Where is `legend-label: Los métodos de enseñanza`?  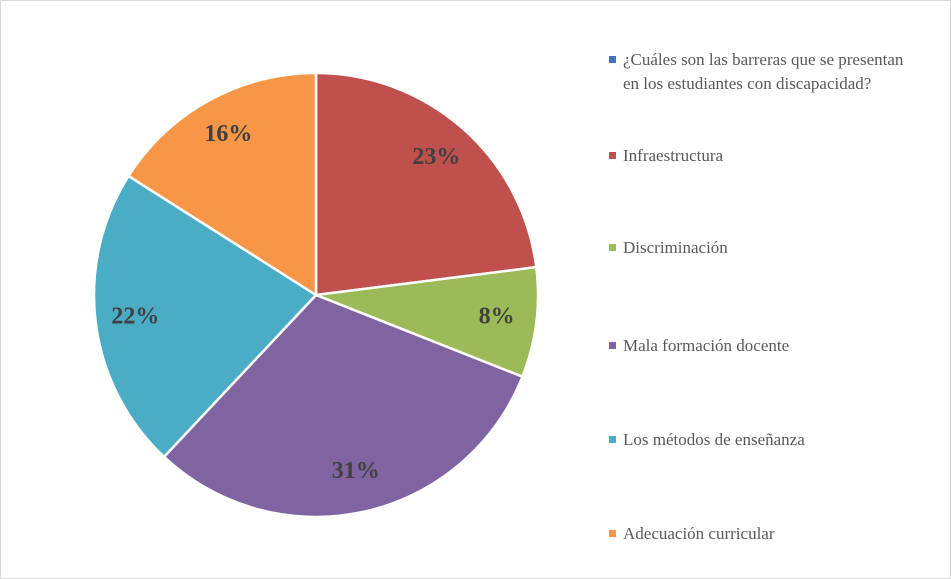 legend-label: Los métodos de enseñanza is located at coordinates (714, 439).